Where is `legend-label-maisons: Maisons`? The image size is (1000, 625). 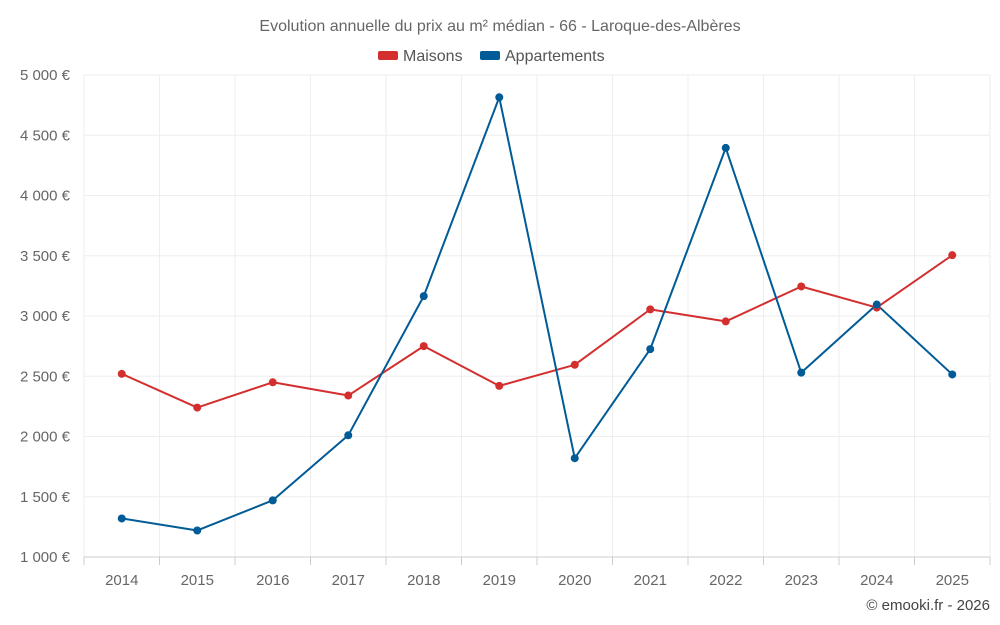 legend-label-maisons: Maisons is located at coordinates (433, 56).